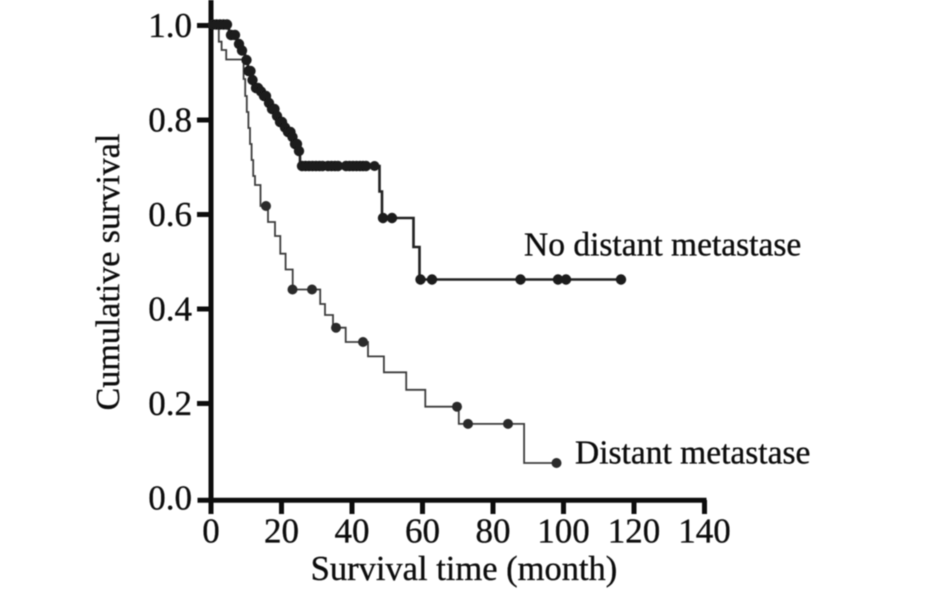 Image resolution: width=944 pixels, height=597 pixels. Describe the element at coordinates (662, 245) in the screenshot. I see `svg-text: No distant metastase` at that location.